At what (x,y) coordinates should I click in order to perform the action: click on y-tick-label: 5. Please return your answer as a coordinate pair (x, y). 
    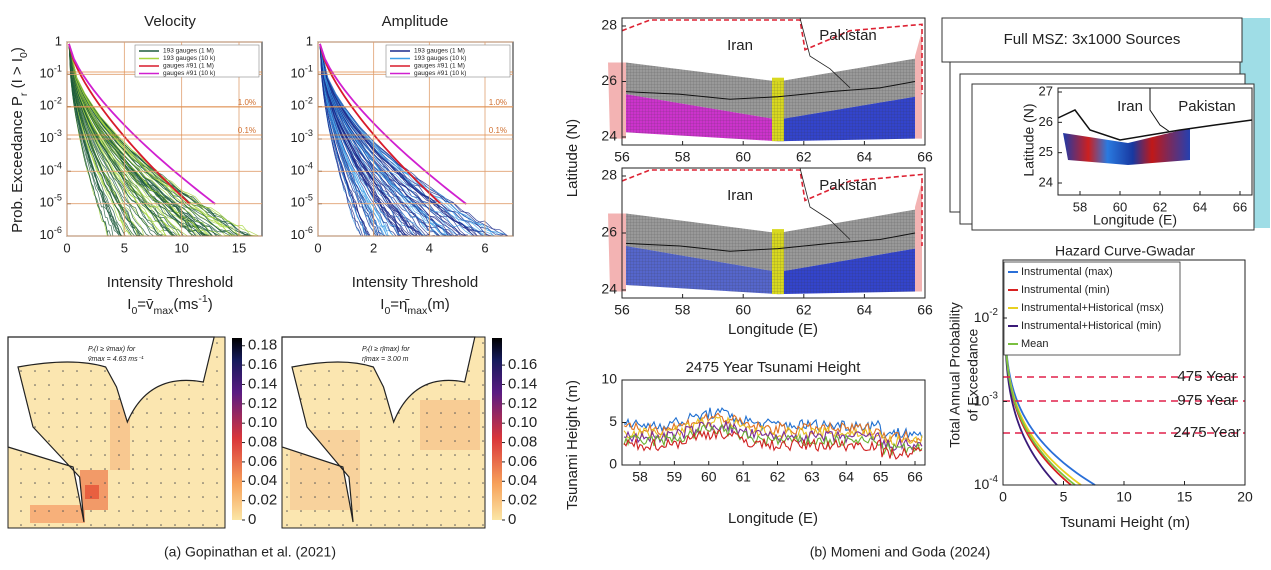
    Looking at the image, I should click on (613, 421).